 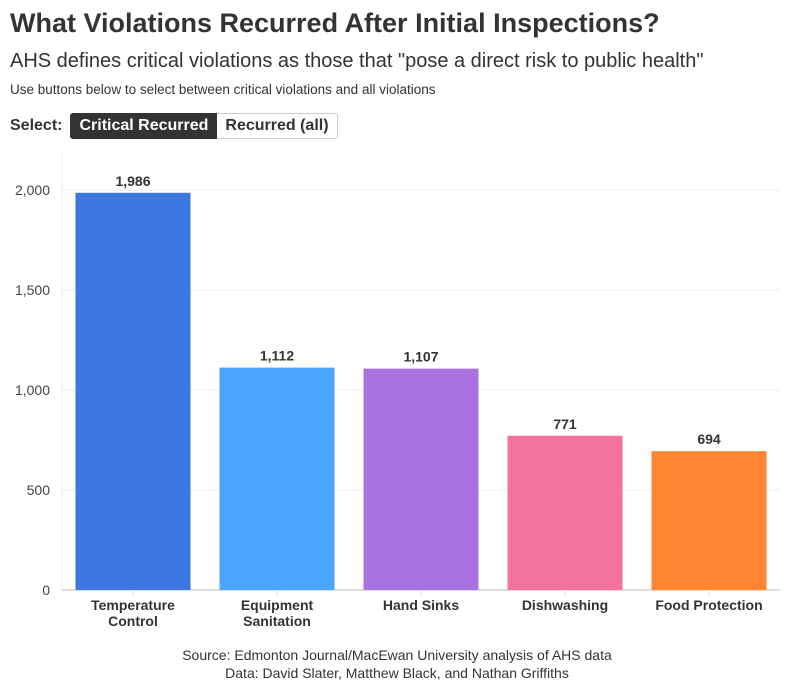 I want to click on recurred-all-button: Recurred (all), so click(x=277, y=126).